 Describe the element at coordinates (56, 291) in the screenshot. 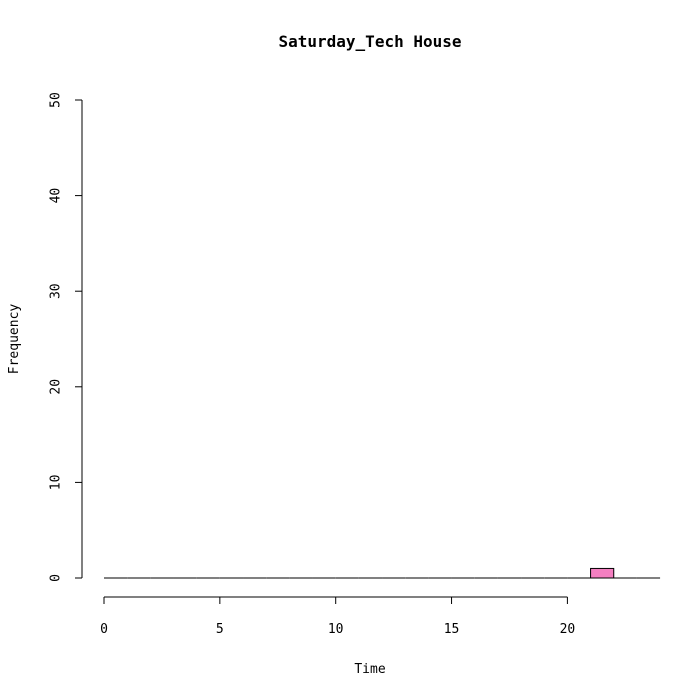

I see `y-tick-label: 30` at that location.